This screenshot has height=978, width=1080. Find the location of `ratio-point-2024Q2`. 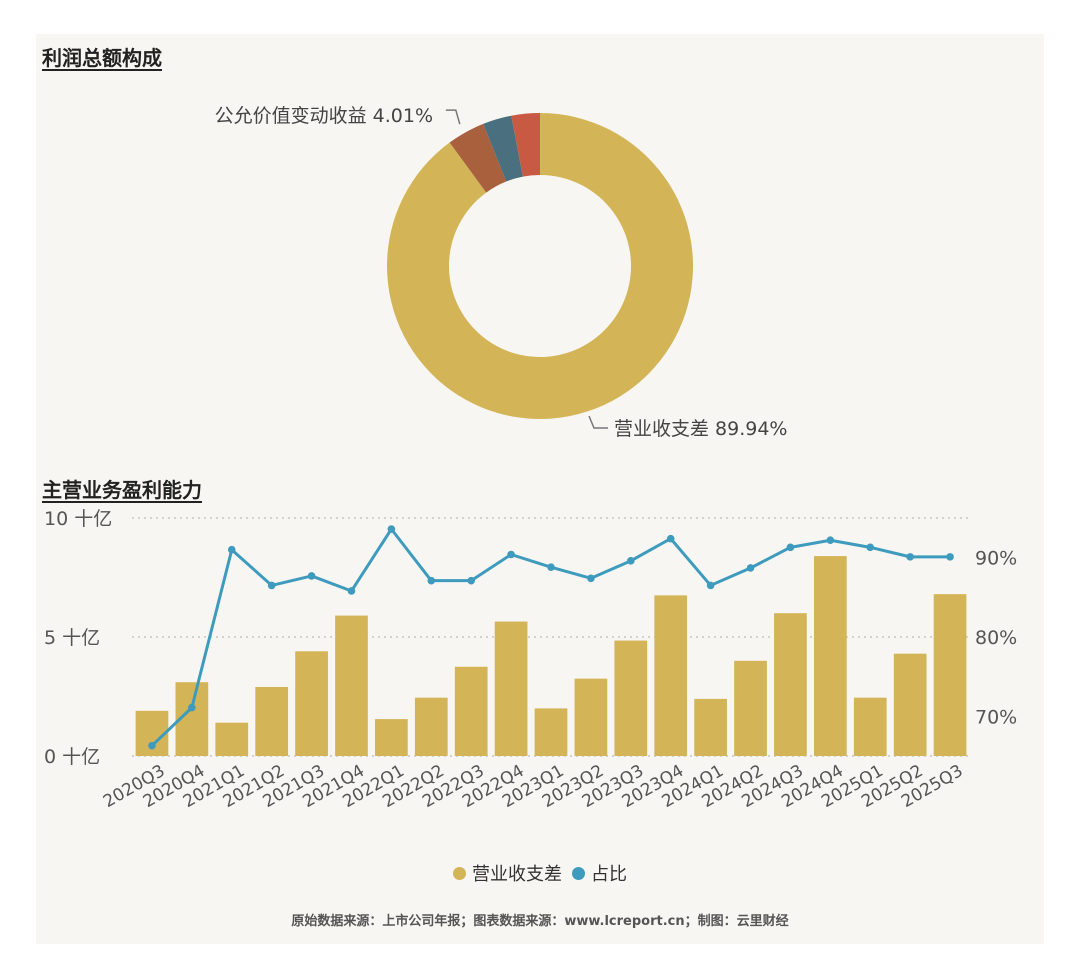

ratio-point-2024Q2 is located at coordinates (750, 568).